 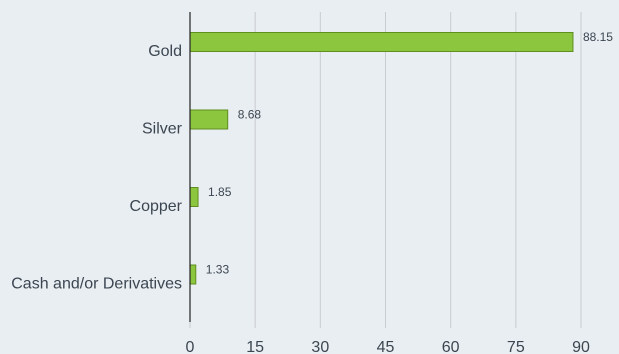 What do you see at coordinates (96, 284) in the screenshot?
I see `category-label: Cash and/or Derivatives` at bounding box center [96, 284].